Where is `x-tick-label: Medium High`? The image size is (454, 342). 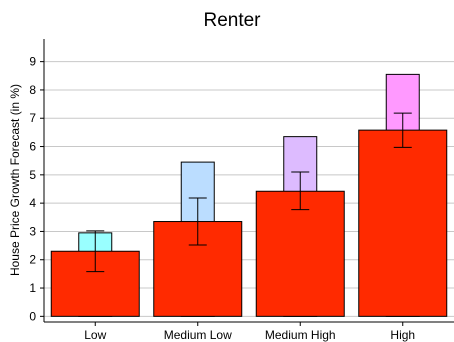 x-tick-label: Medium High is located at coordinates (300, 335).